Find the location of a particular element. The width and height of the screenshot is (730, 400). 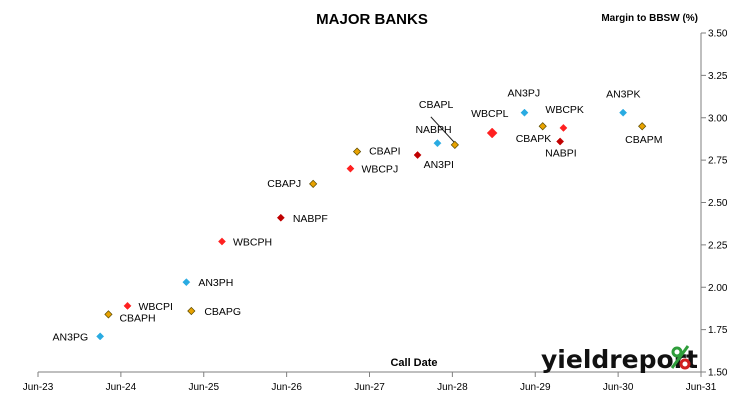

data-point-wbcpj is located at coordinates (350, 168).